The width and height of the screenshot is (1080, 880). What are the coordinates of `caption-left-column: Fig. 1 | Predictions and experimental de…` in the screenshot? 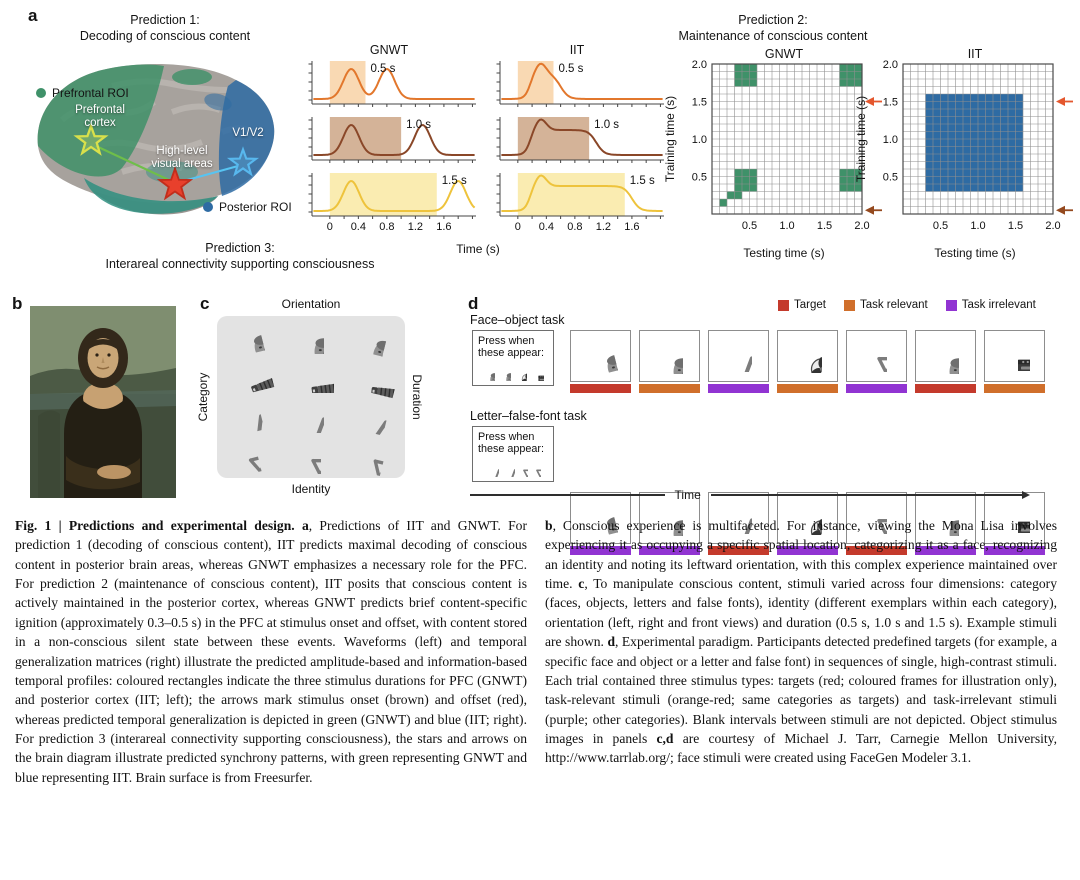 It's located at (271, 651).